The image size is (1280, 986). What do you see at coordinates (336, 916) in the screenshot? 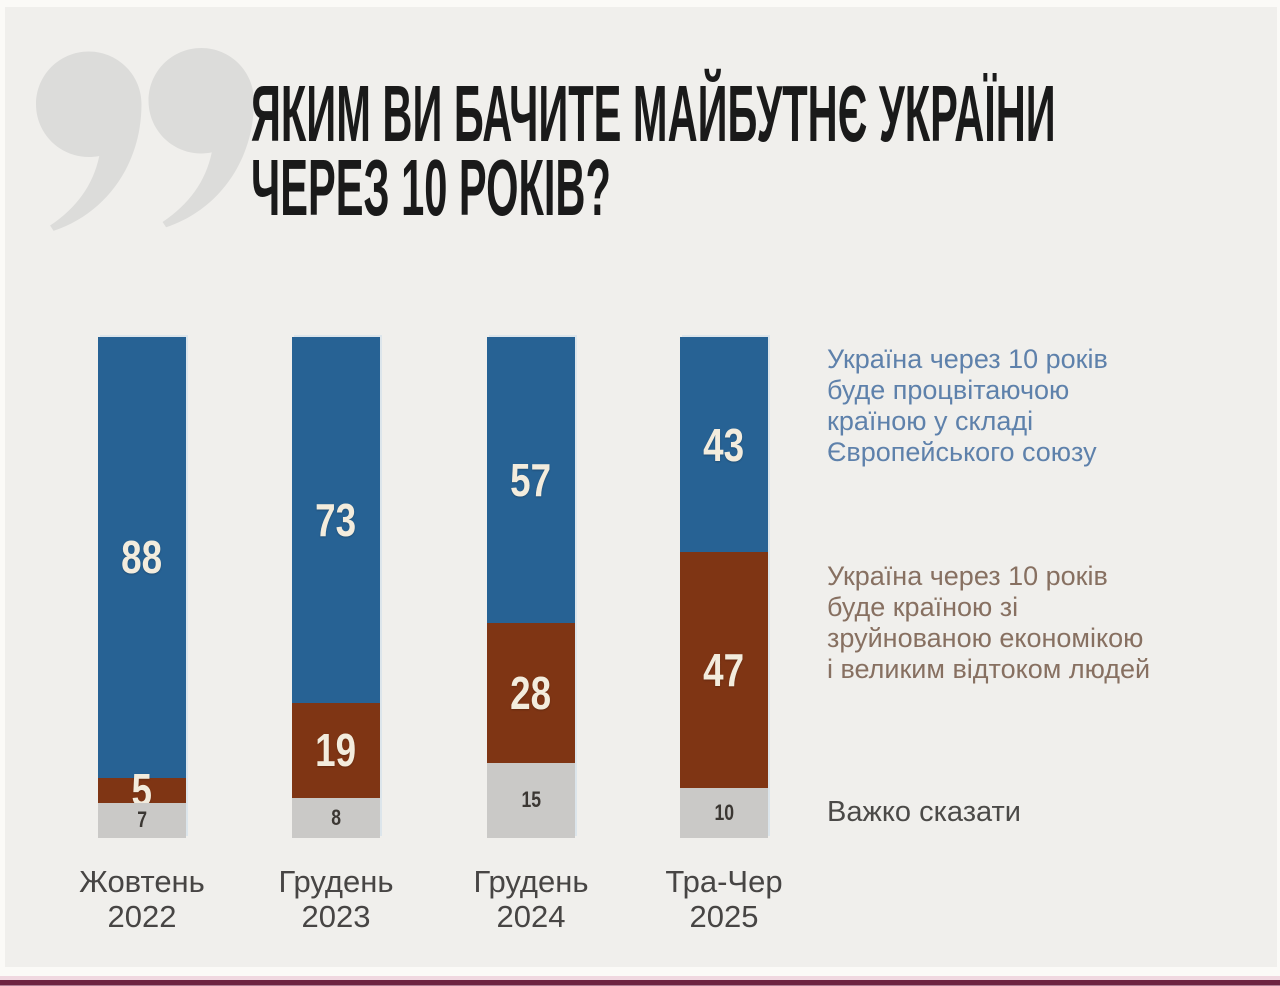
I see `axis-label-year: 2023` at bounding box center [336, 916].